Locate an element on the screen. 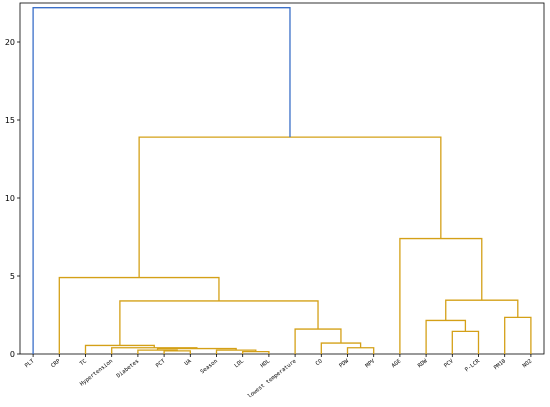 This screenshot has height=407, width=550. leaf-label-10: lowest temperature is located at coordinates (272, 378).